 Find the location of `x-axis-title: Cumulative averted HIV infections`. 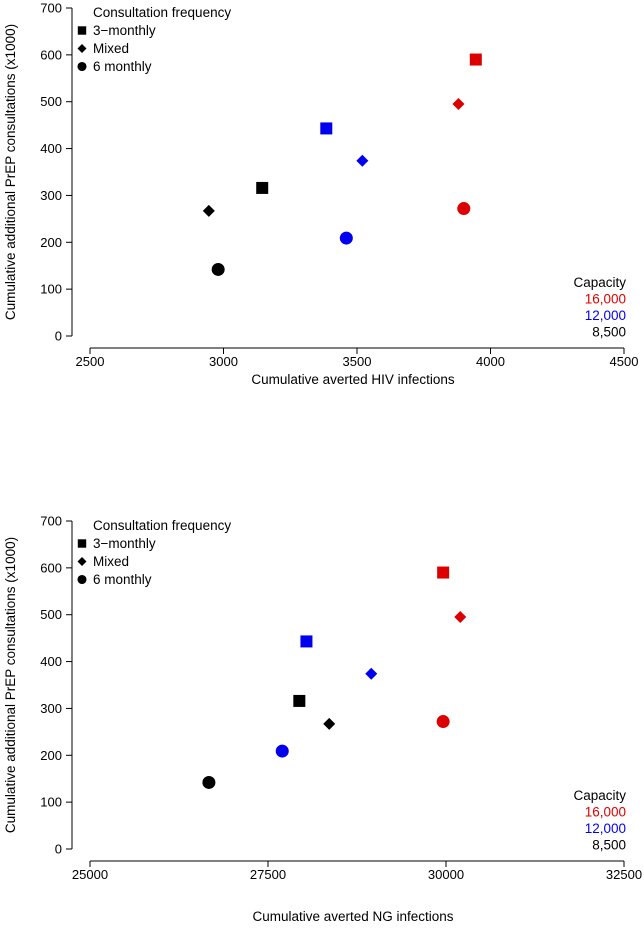

x-axis-title: Cumulative averted HIV infections is located at coordinates (353, 379).